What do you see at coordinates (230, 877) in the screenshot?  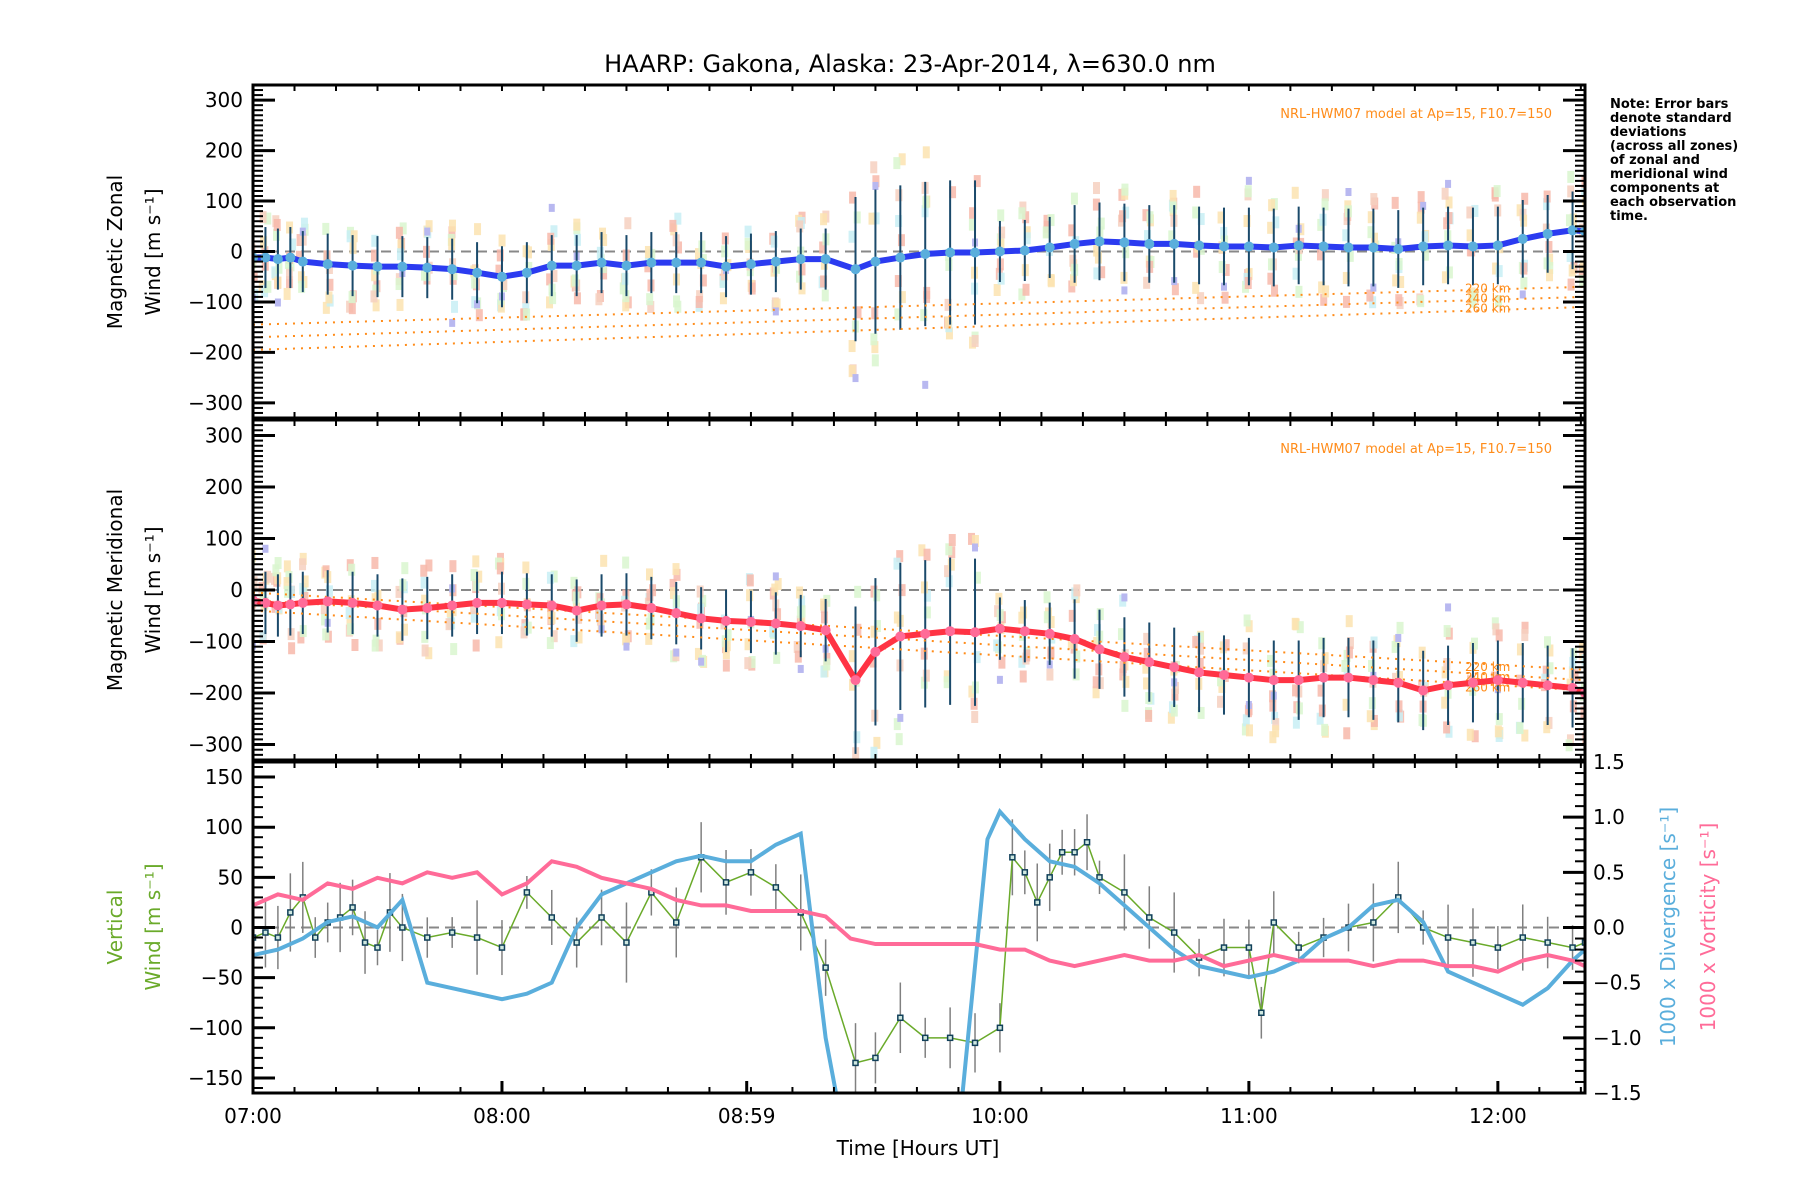 I see `y-tick-label: 50` at bounding box center [230, 877].